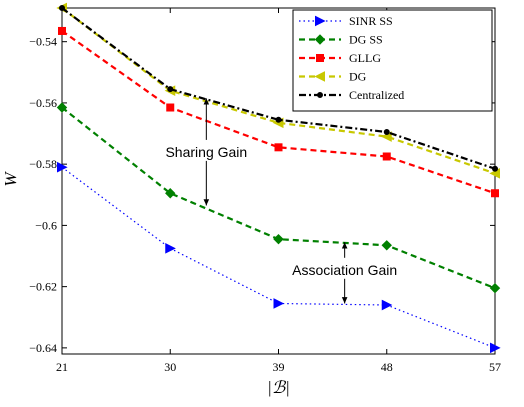  What do you see at coordinates (365, 58) in the screenshot?
I see `legend-label-gllg: GLLG` at bounding box center [365, 58].